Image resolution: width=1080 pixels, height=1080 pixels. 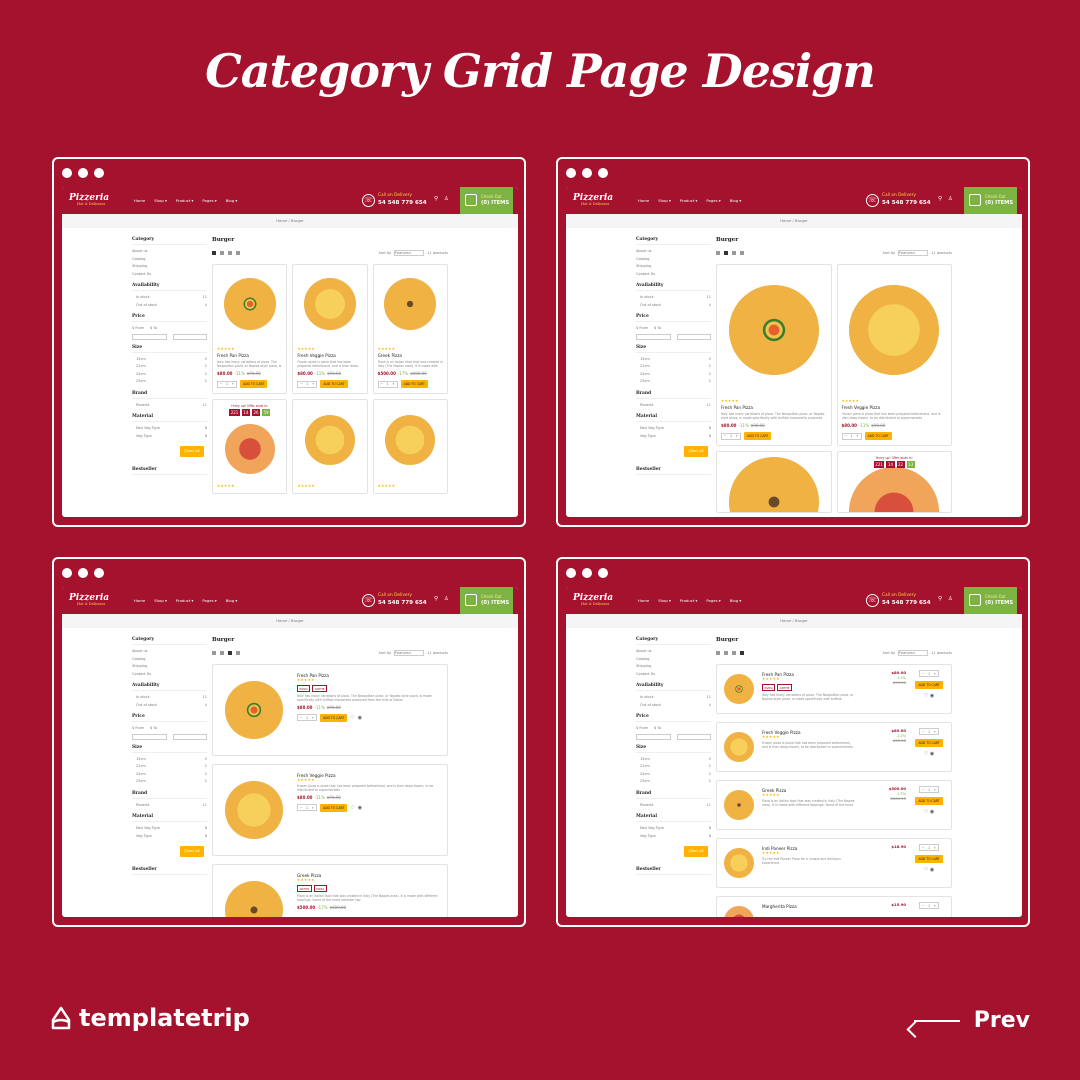 I want to click on user-icon: ♙, so click(x=446, y=599).